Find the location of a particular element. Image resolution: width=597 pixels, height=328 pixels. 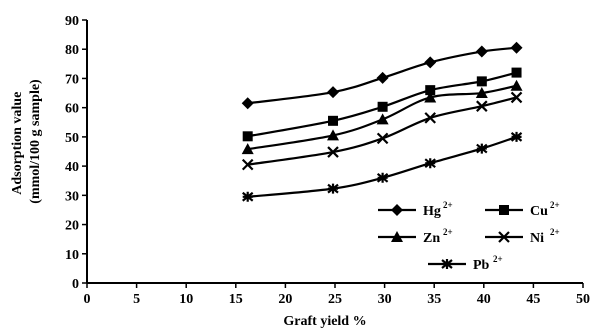

y-tick-label: 40 is located at coordinates (72, 167).